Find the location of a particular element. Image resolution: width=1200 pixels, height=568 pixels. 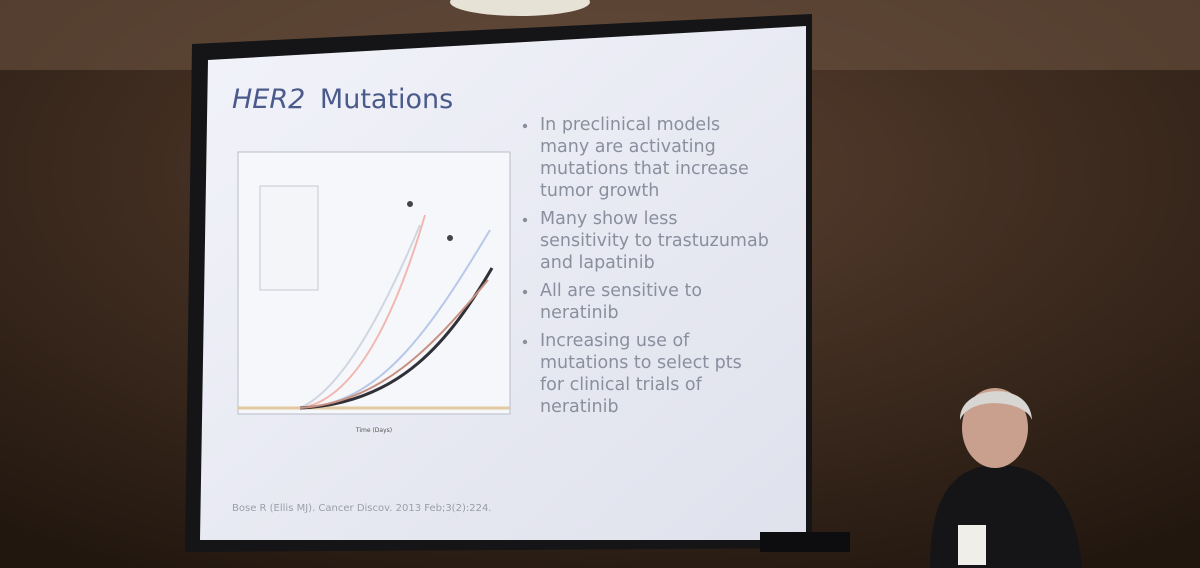

plot-legend is located at coordinates (289, 238).